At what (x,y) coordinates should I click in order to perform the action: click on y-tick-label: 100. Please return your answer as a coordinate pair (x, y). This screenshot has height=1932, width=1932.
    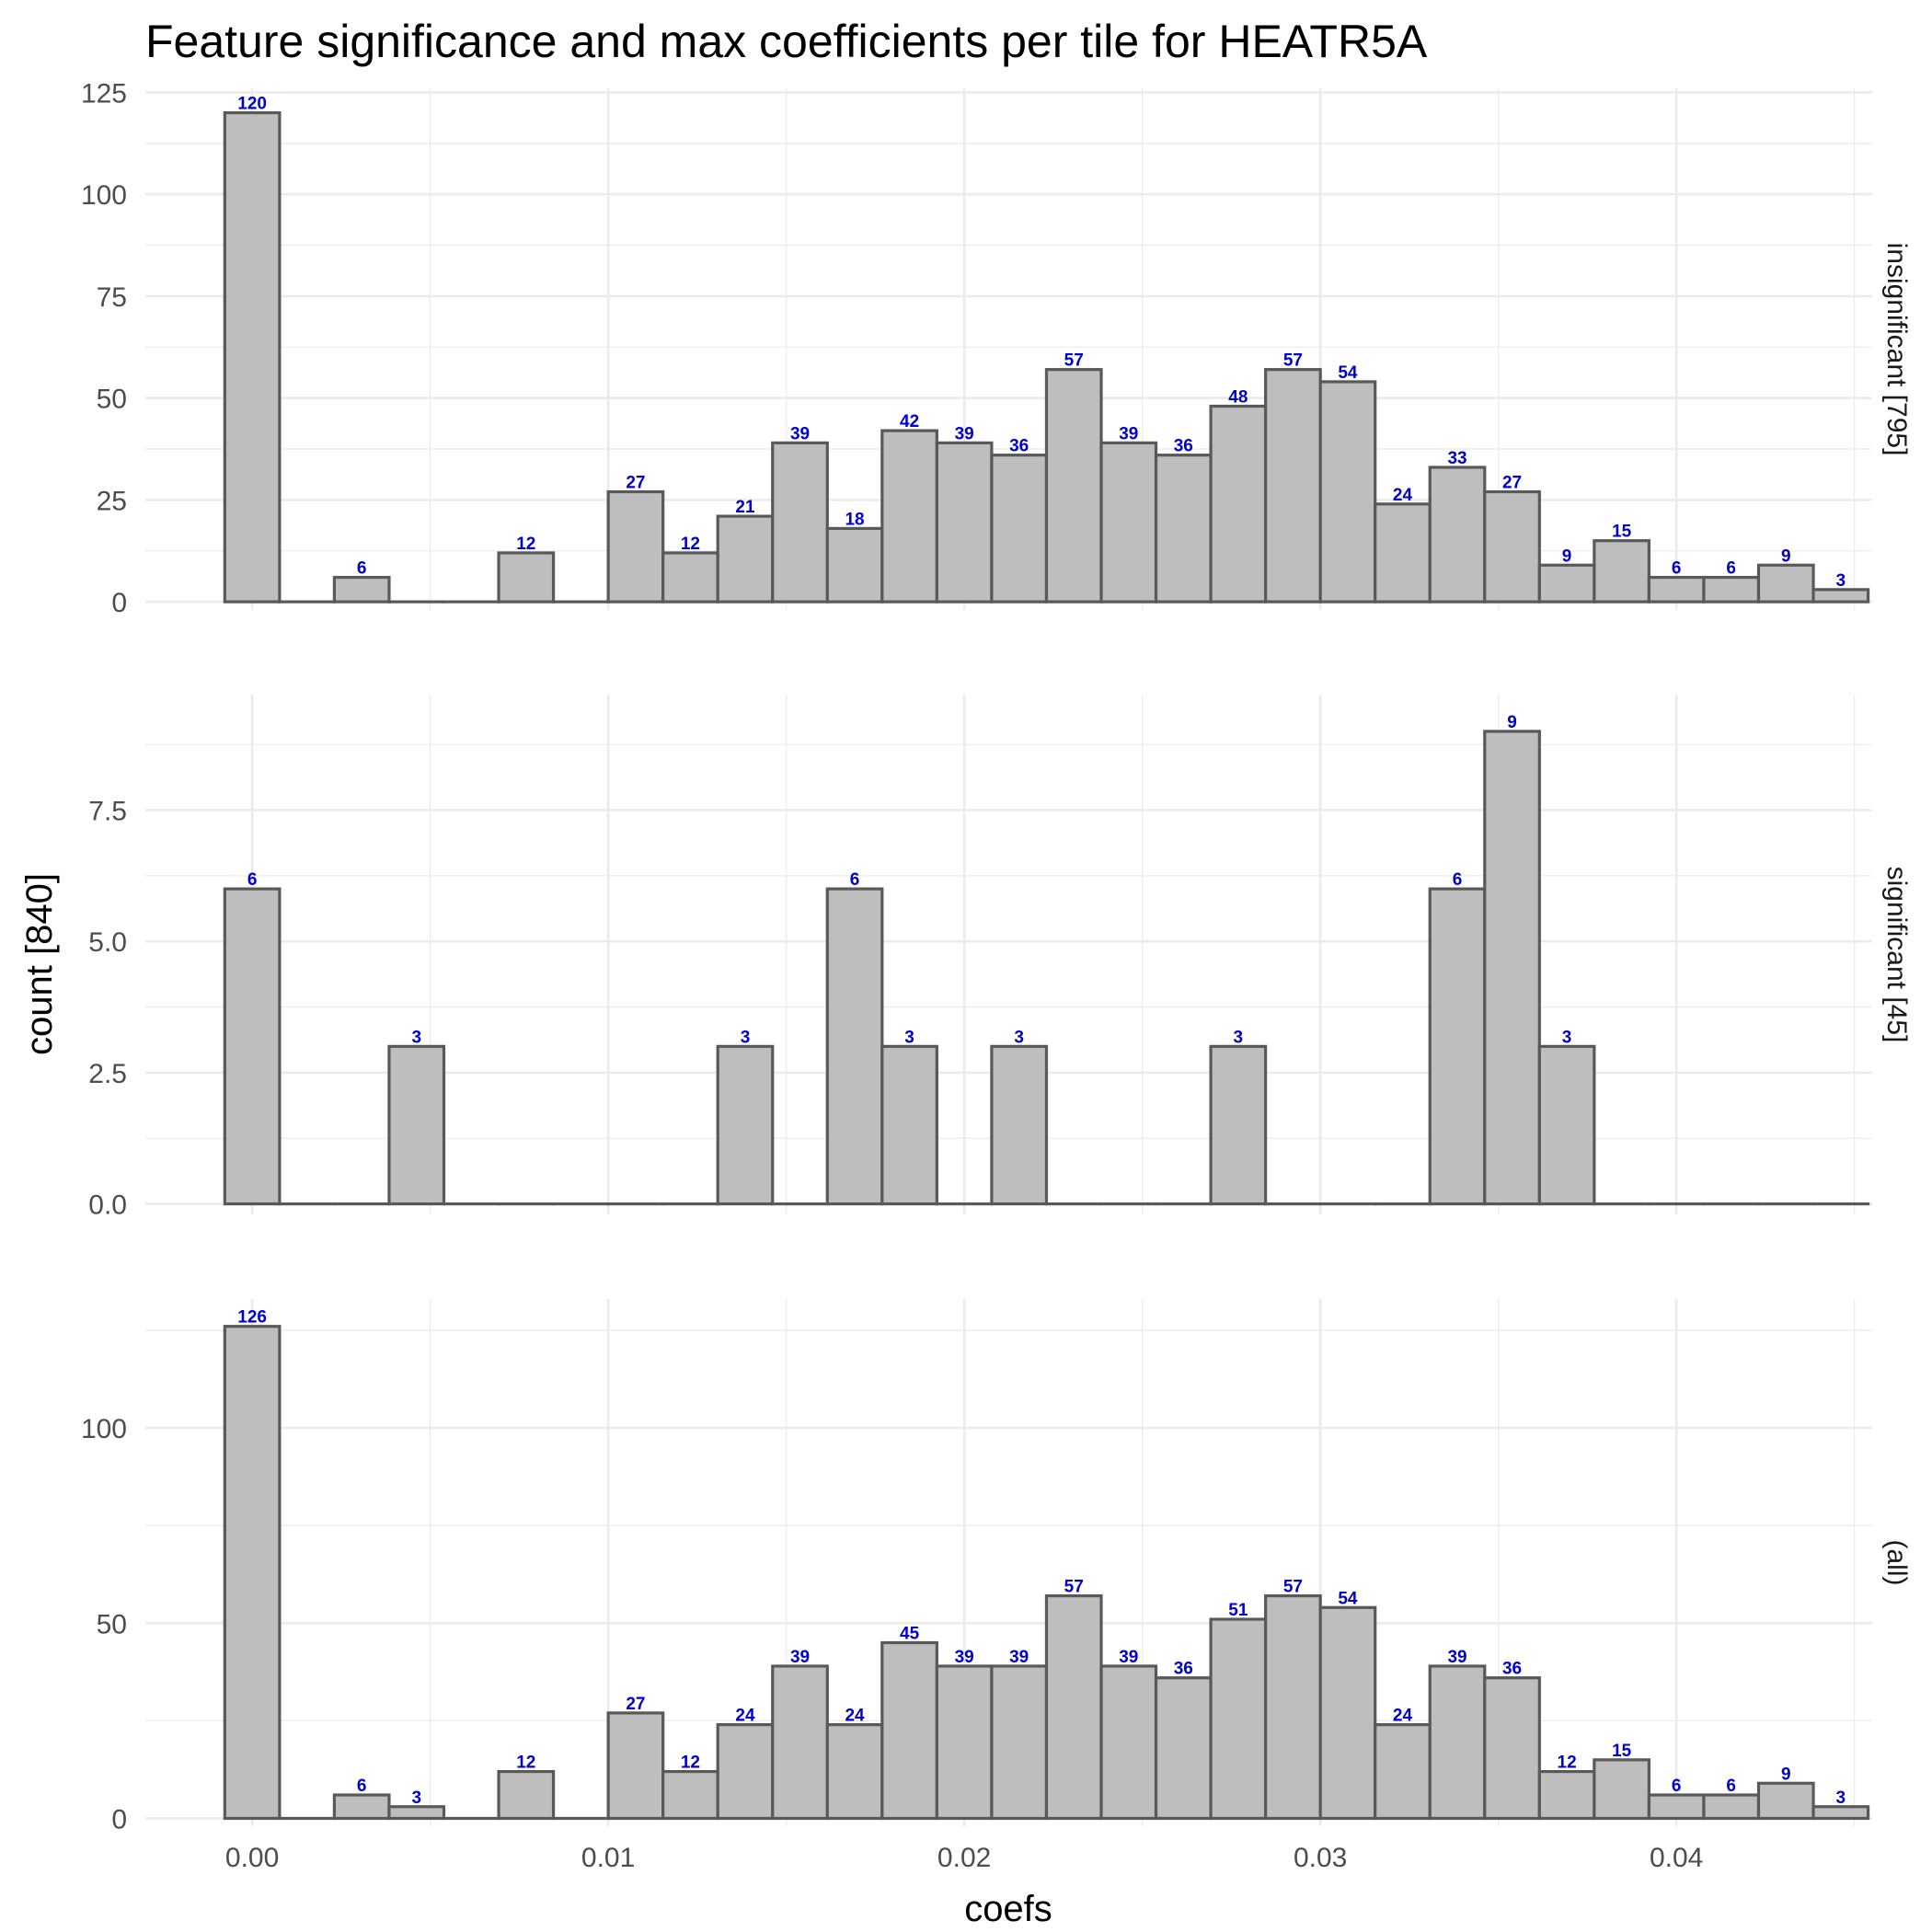
    Looking at the image, I should click on (104, 195).